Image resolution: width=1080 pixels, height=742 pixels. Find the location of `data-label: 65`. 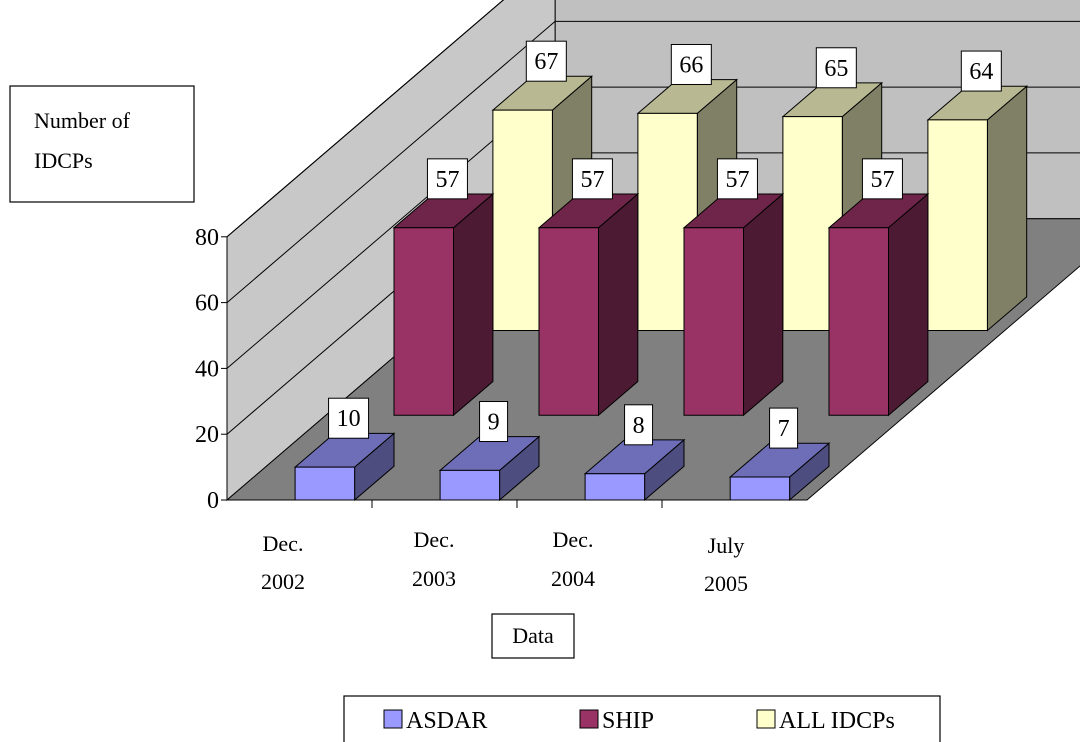

data-label: 65 is located at coordinates (836, 69).